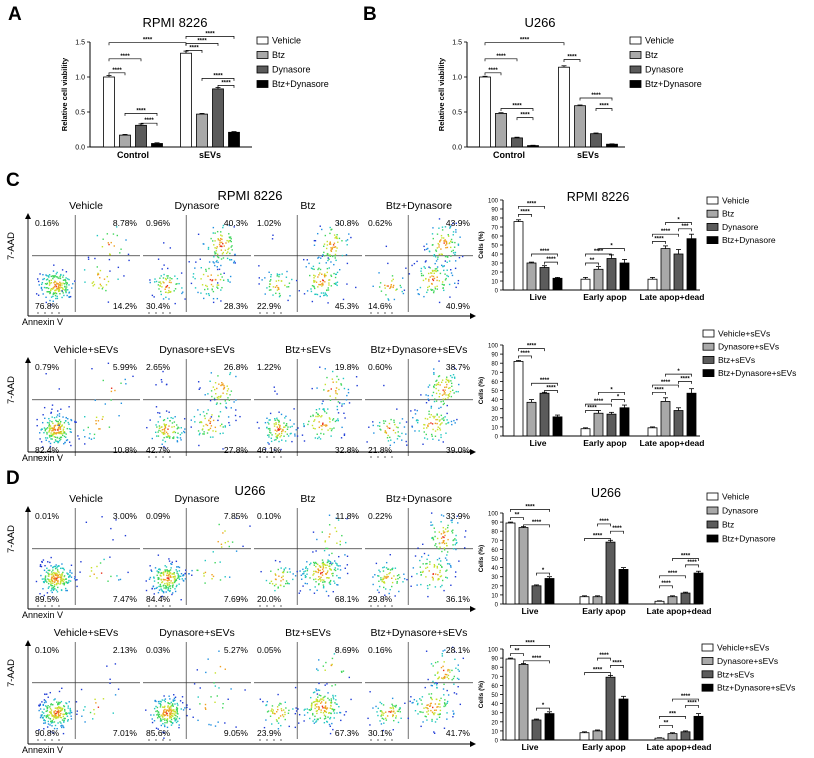 The image size is (814, 758). I want to click on category-label: Early apop, so click(603, 611).